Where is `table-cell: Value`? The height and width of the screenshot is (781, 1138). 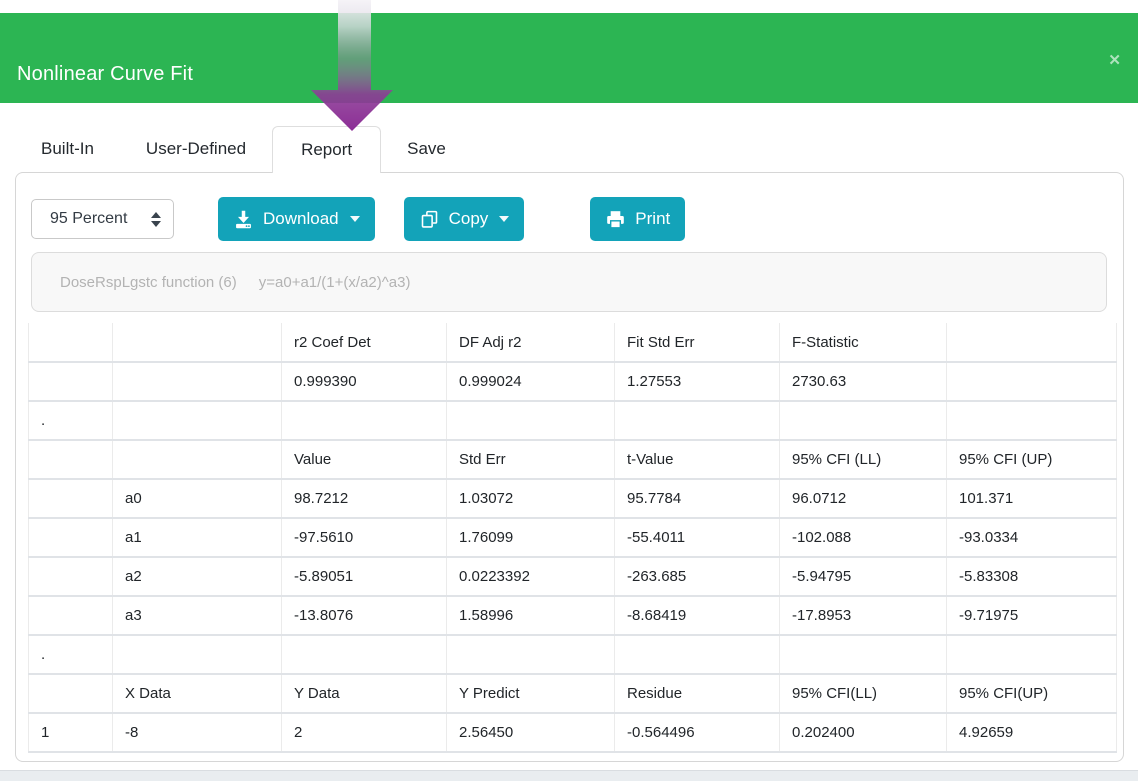
table-cell: Value is located at coordinates (364, 460).